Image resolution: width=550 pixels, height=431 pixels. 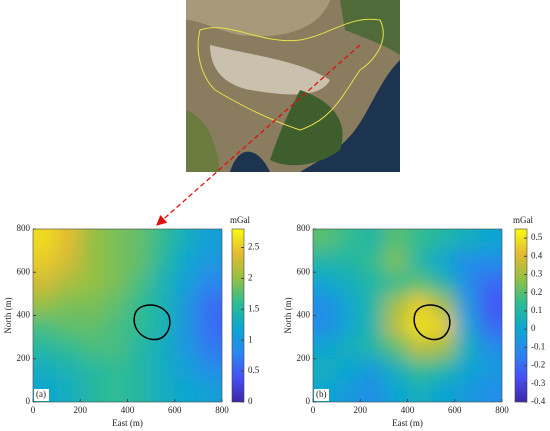 What do you see at coordinates (538, 365) in the screenshot?
I see `colorbar-tick-label: -0.2` at bounding box center [538, 365].